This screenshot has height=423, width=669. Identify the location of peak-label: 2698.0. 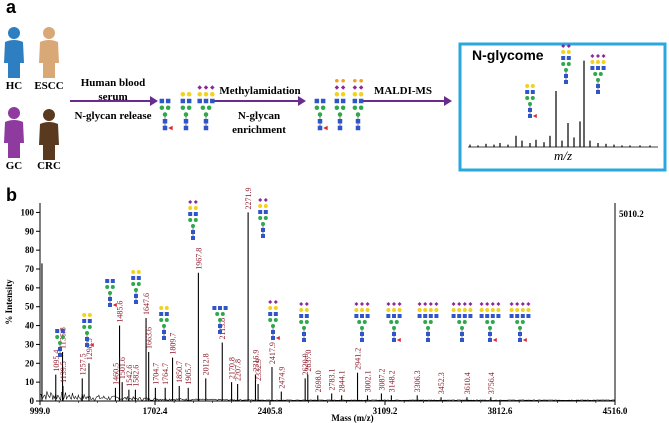
(318, 381).